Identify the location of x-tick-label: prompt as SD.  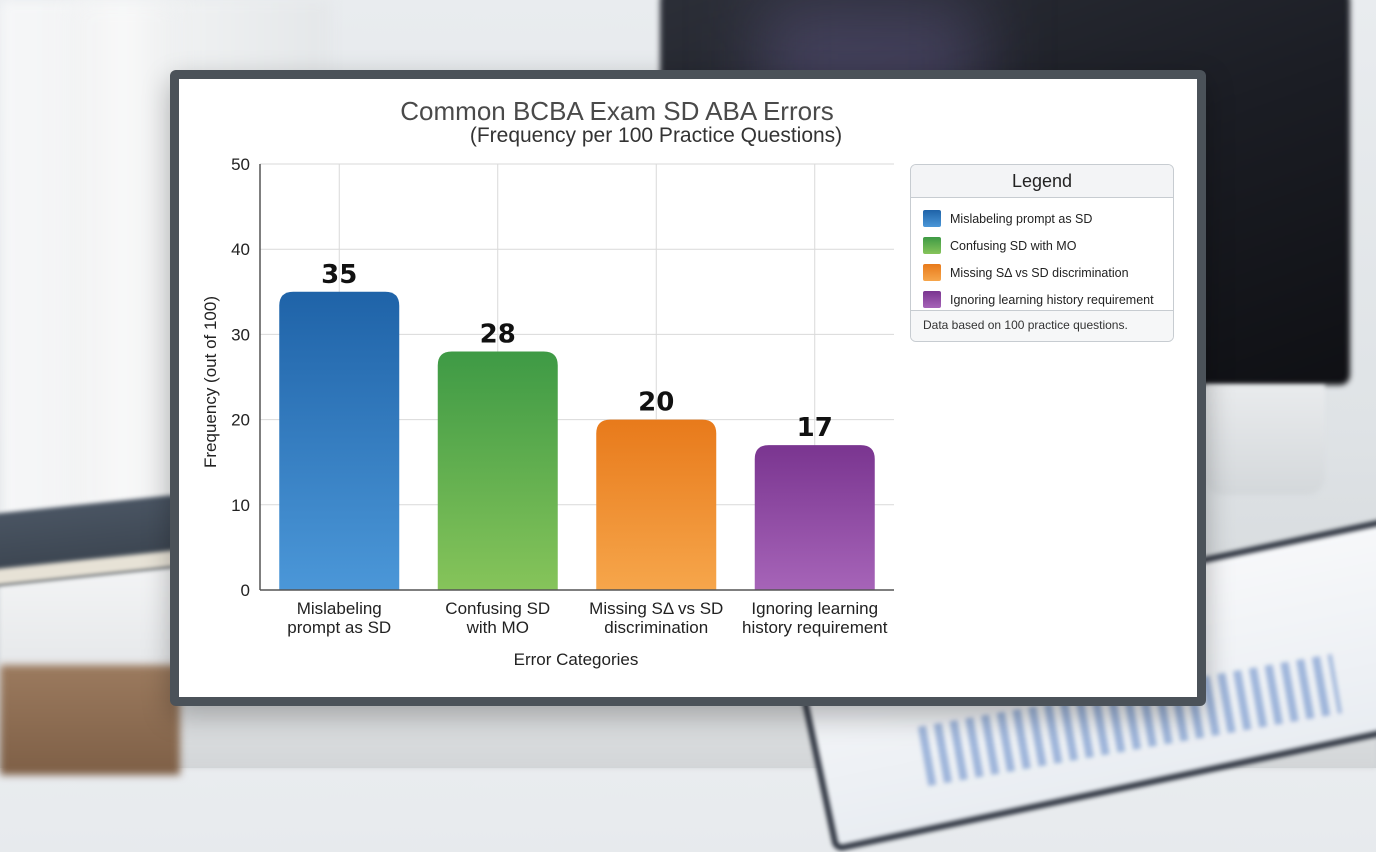
(339, 627).